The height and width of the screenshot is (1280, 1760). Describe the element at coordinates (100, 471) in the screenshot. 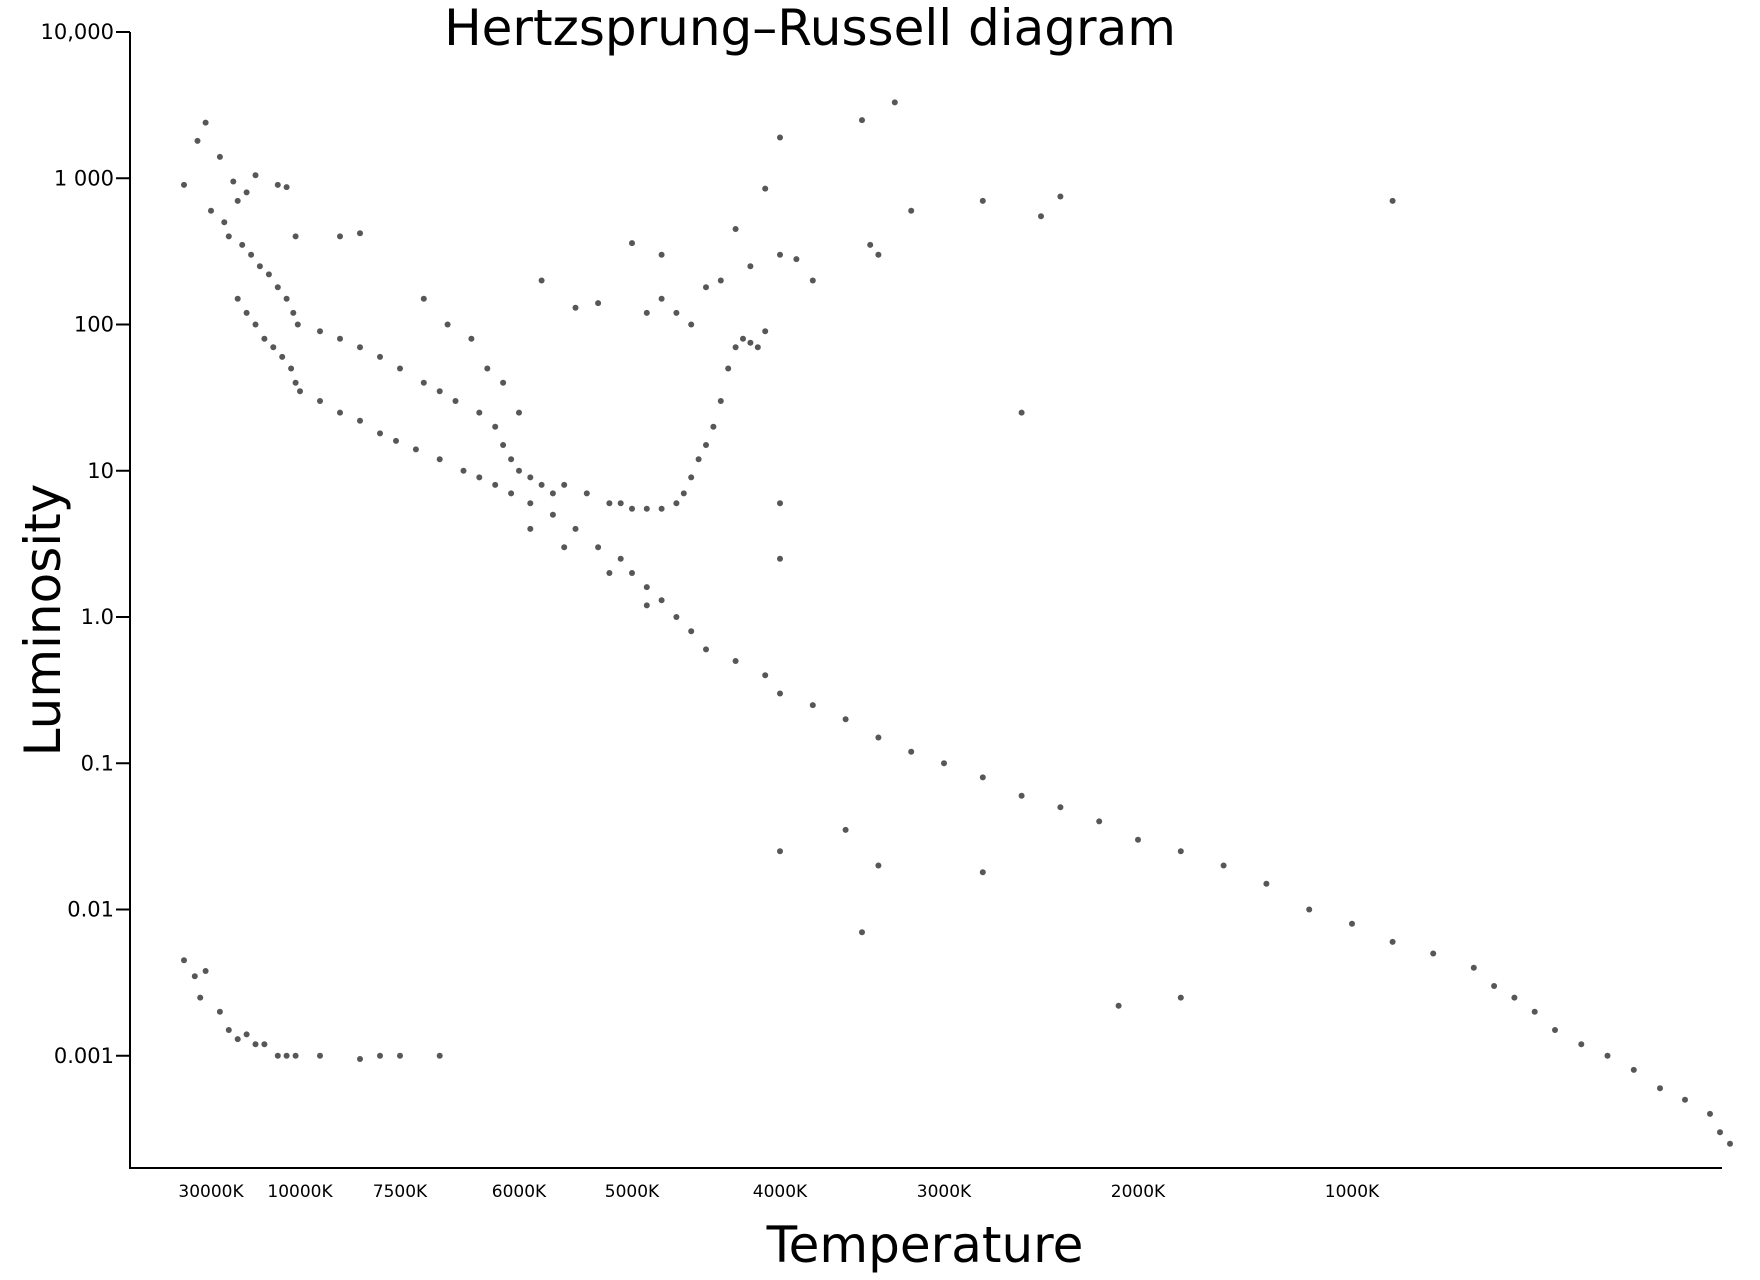

I see `y-tick-label: 10` at that location.